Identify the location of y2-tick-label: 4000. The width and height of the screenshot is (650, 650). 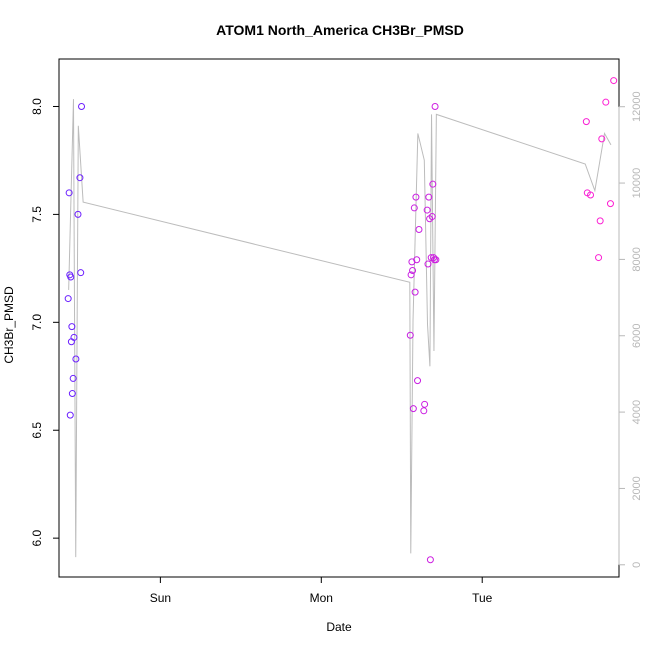
(637, 412).